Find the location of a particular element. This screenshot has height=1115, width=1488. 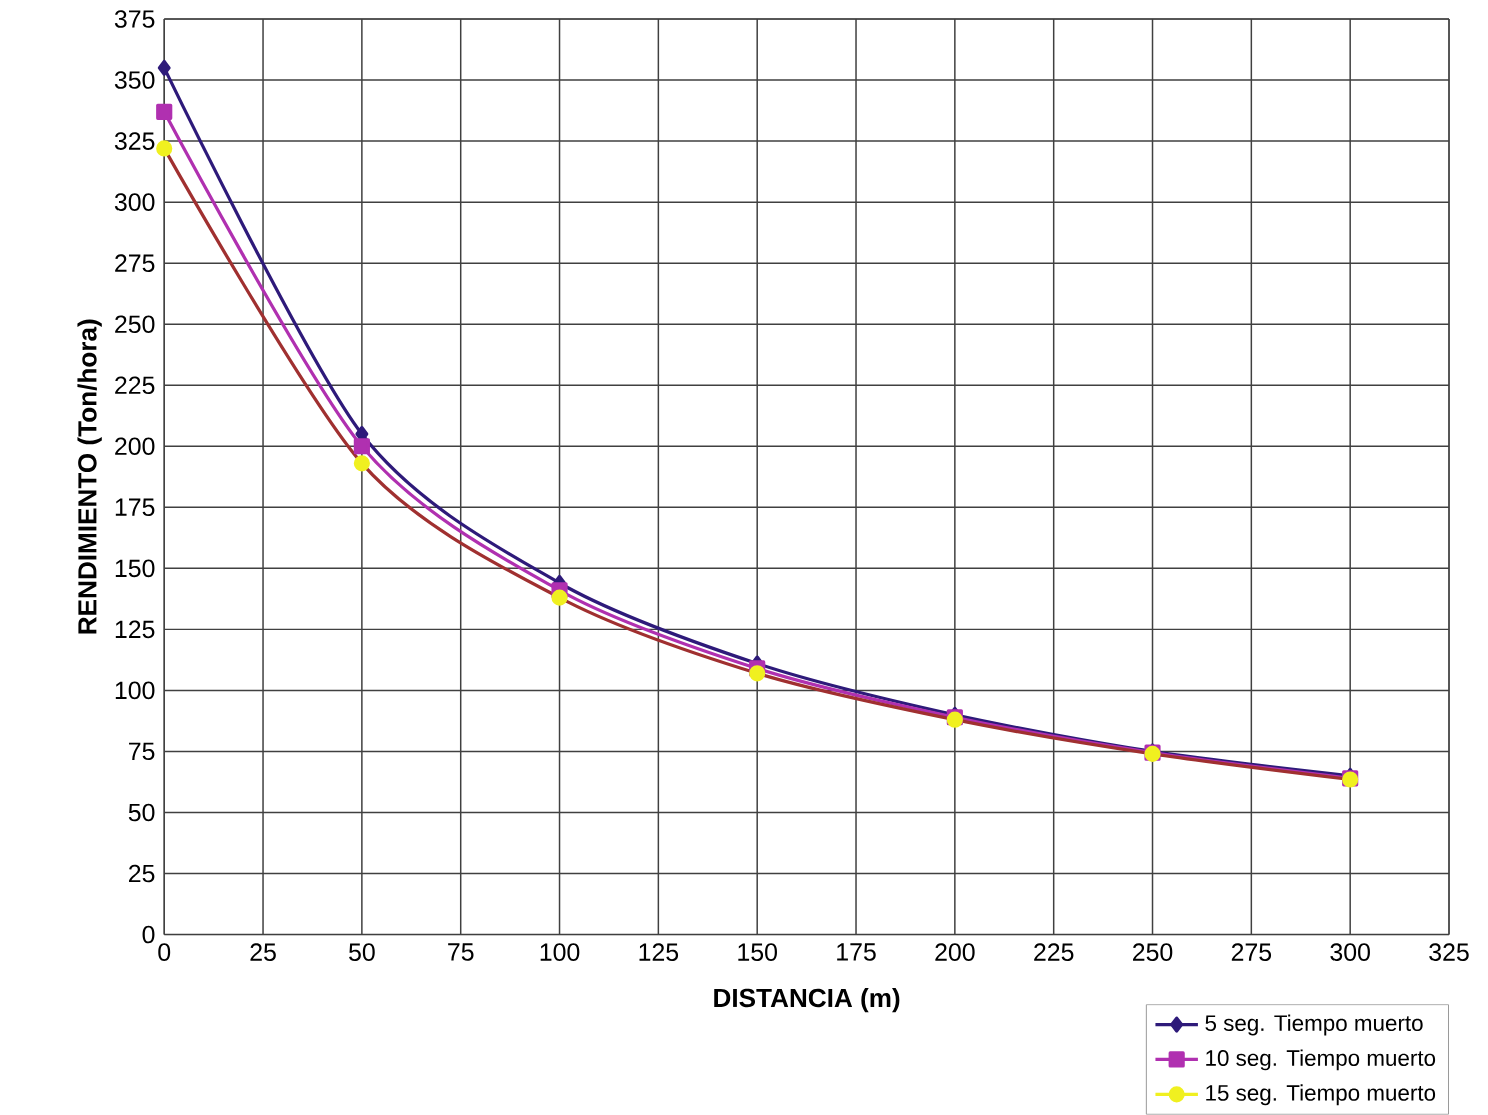

x-tick-label: 125 is located at coordinates (659, 952).